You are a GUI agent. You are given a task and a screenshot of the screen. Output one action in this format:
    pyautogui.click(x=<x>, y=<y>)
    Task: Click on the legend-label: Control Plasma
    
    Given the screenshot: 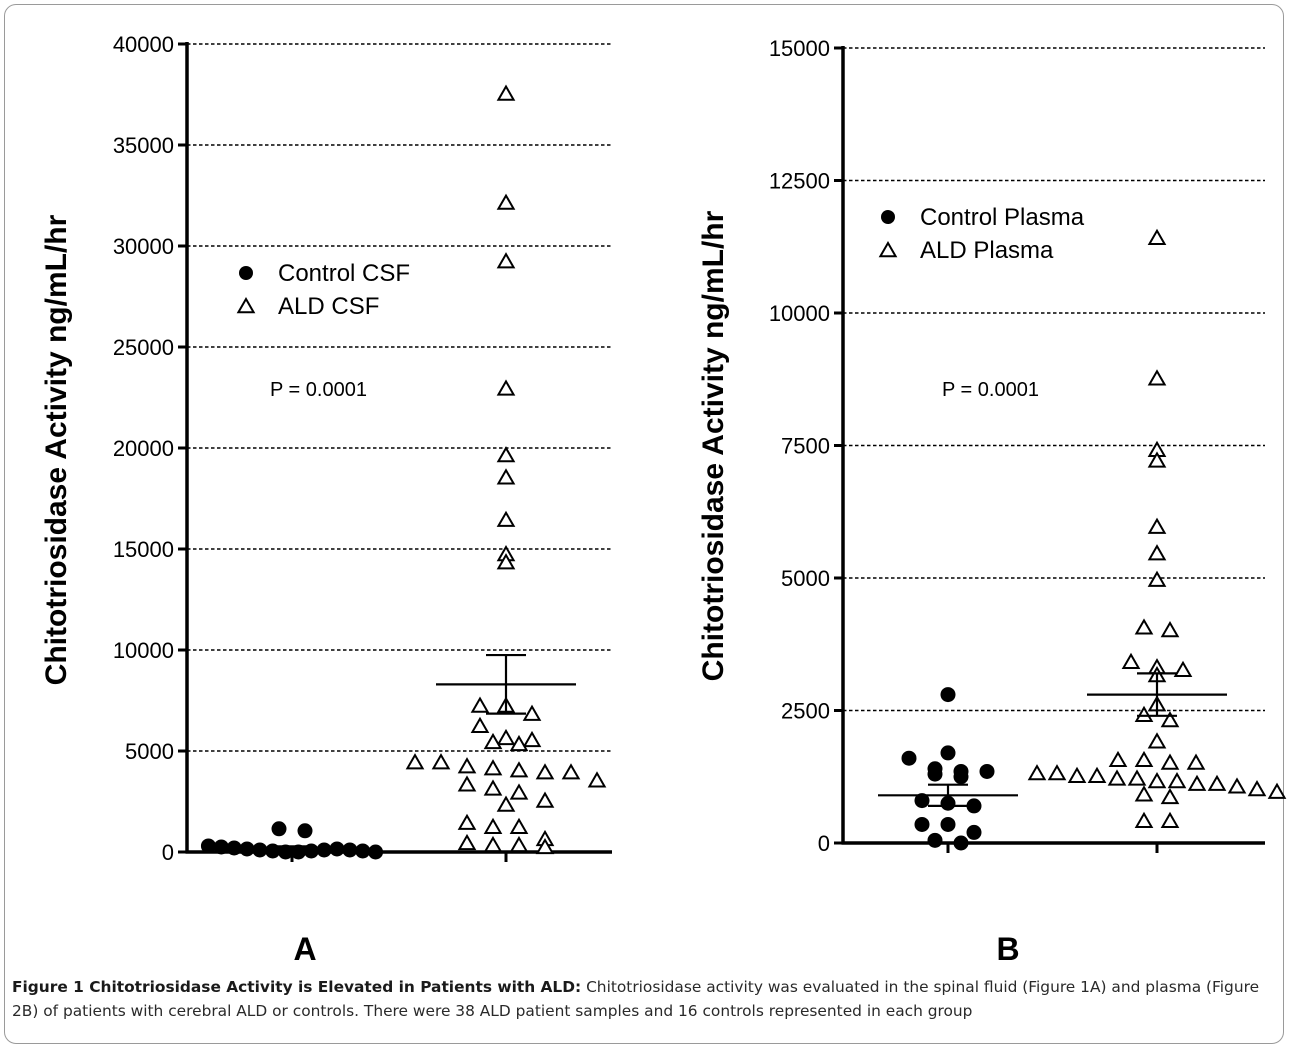 What is the action you would take?
    pyautogui.click(x=1002, y=217)
    